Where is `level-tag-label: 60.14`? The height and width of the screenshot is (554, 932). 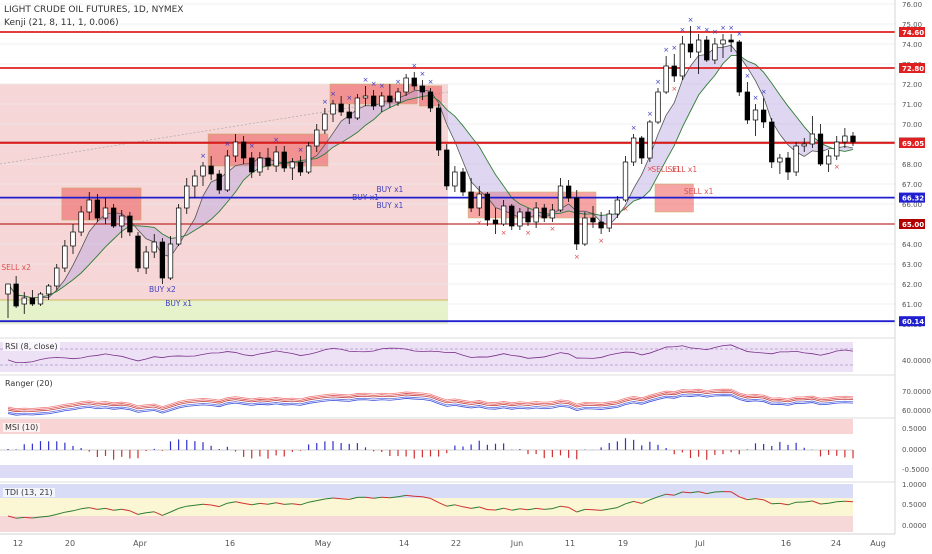 level-tag-label: 60.14 is located at coordinates (913, 322).